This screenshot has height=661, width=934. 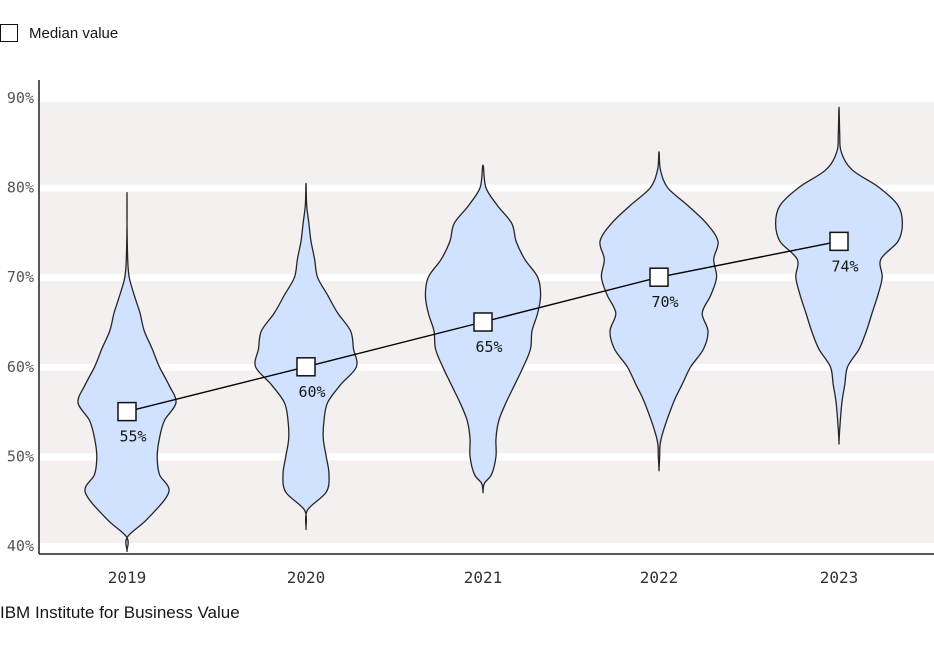 I want to click on median-label: 74%, so click(x=844, y=266).